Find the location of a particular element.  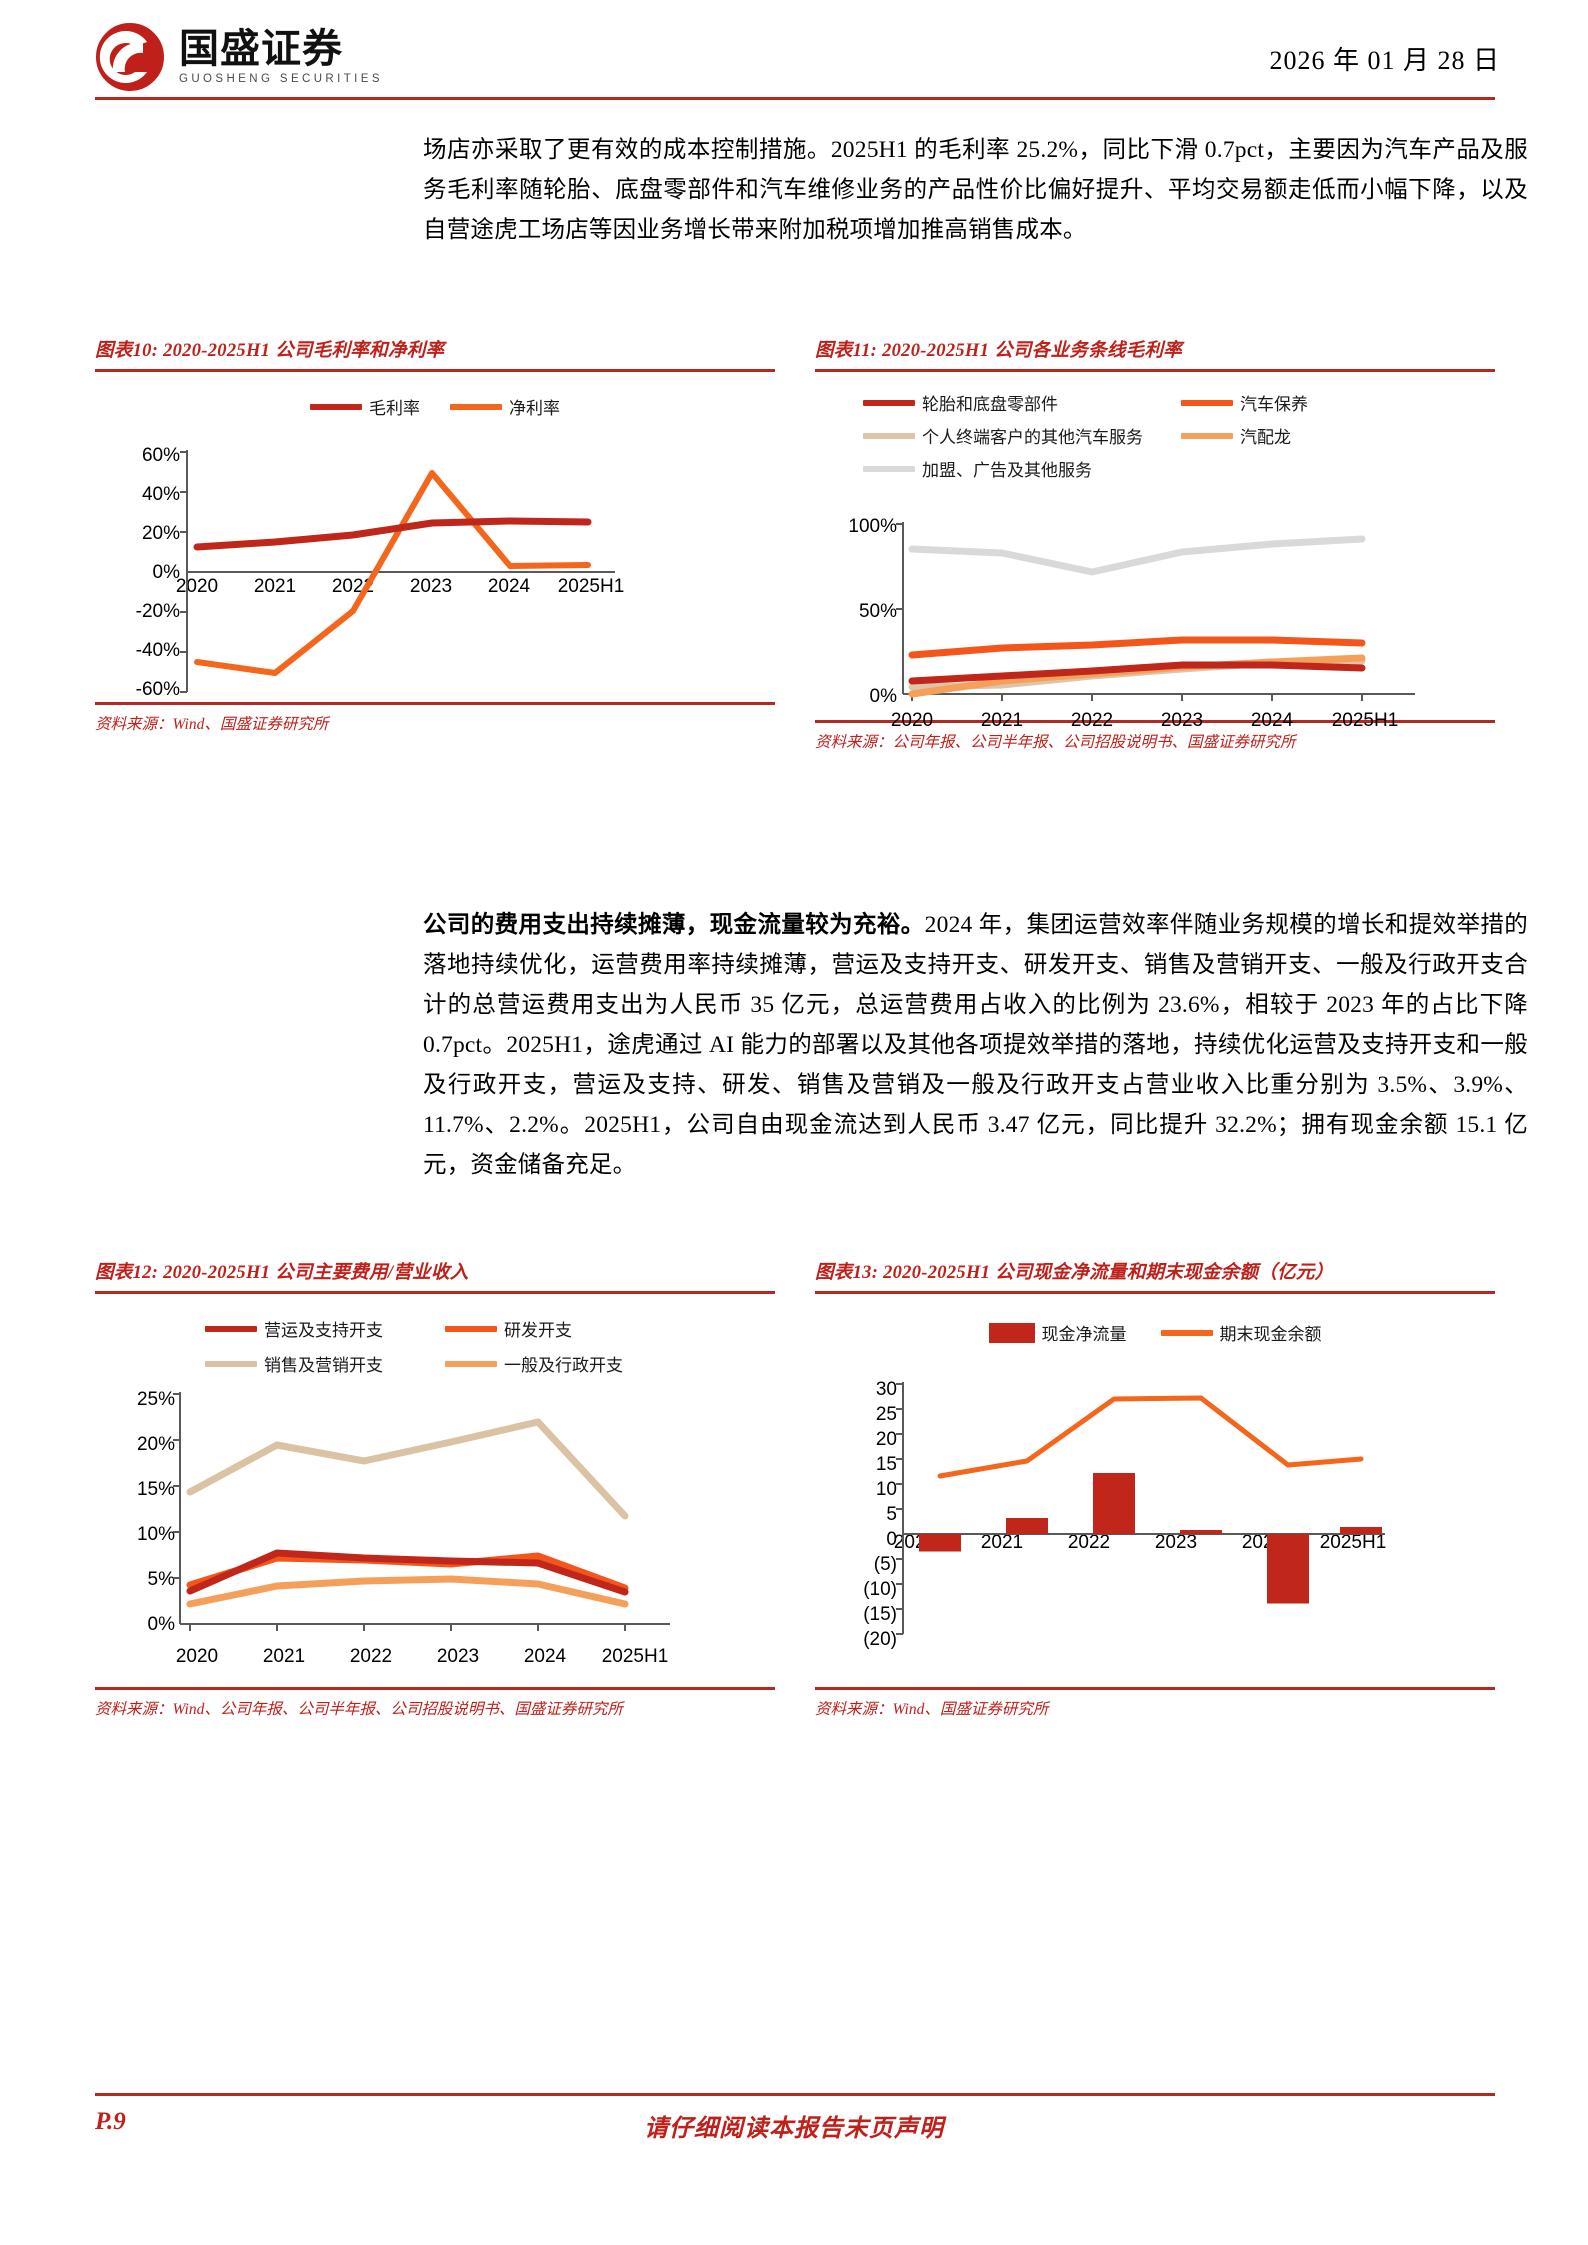

exhibit-10-bottom-rule is located at coordinates (435, 703).